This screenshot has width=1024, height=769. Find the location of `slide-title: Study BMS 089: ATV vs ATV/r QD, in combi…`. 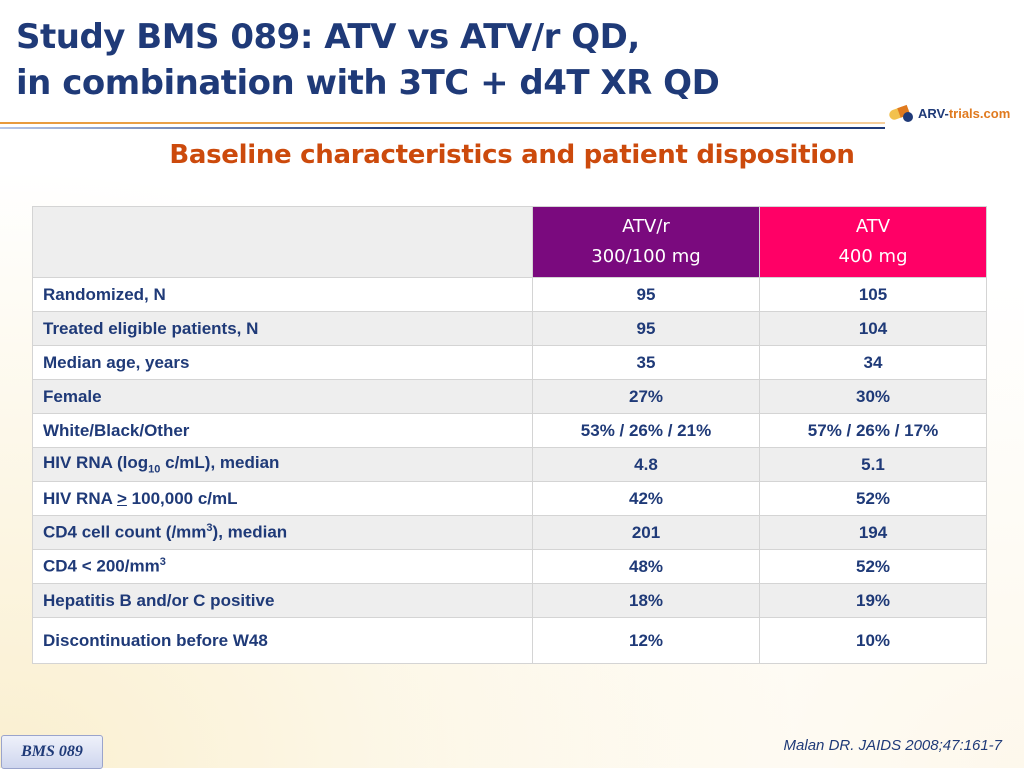

slide-title: Study BMS 089: ATV vs ATV/r QD, in combi… is located at coordinates (396, 60).